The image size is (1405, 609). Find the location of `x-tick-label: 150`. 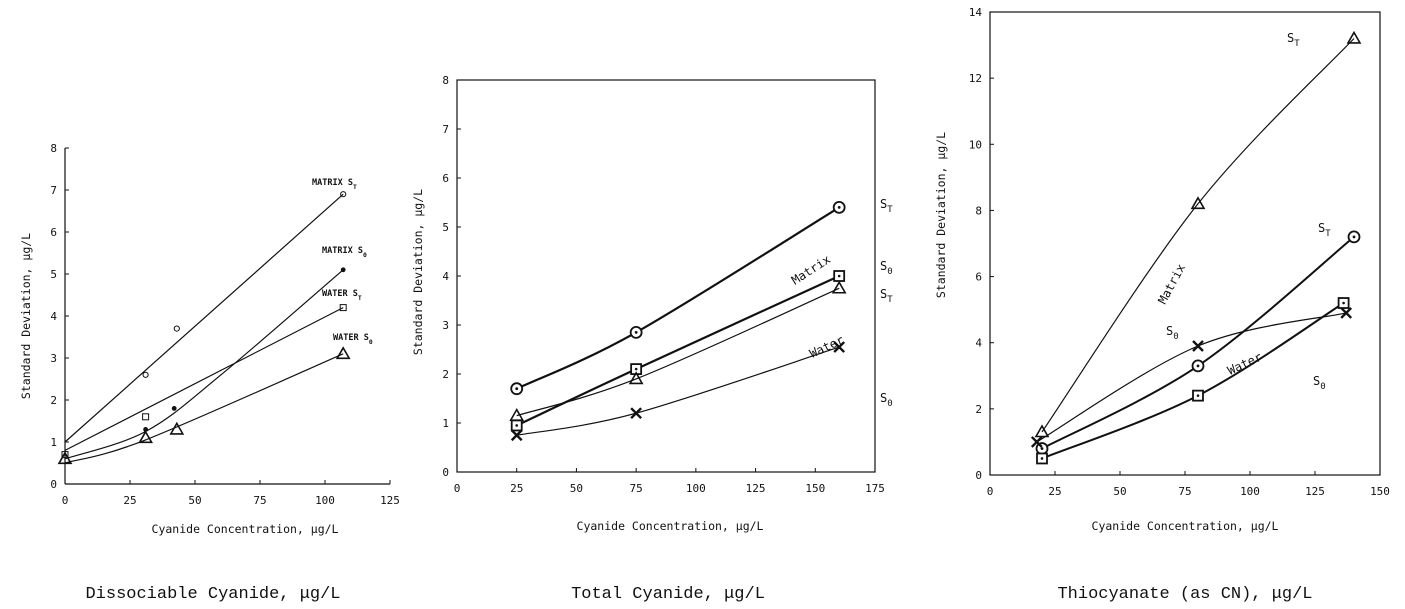

x-tick-label: 150 is located at coordinates (1380, 491).